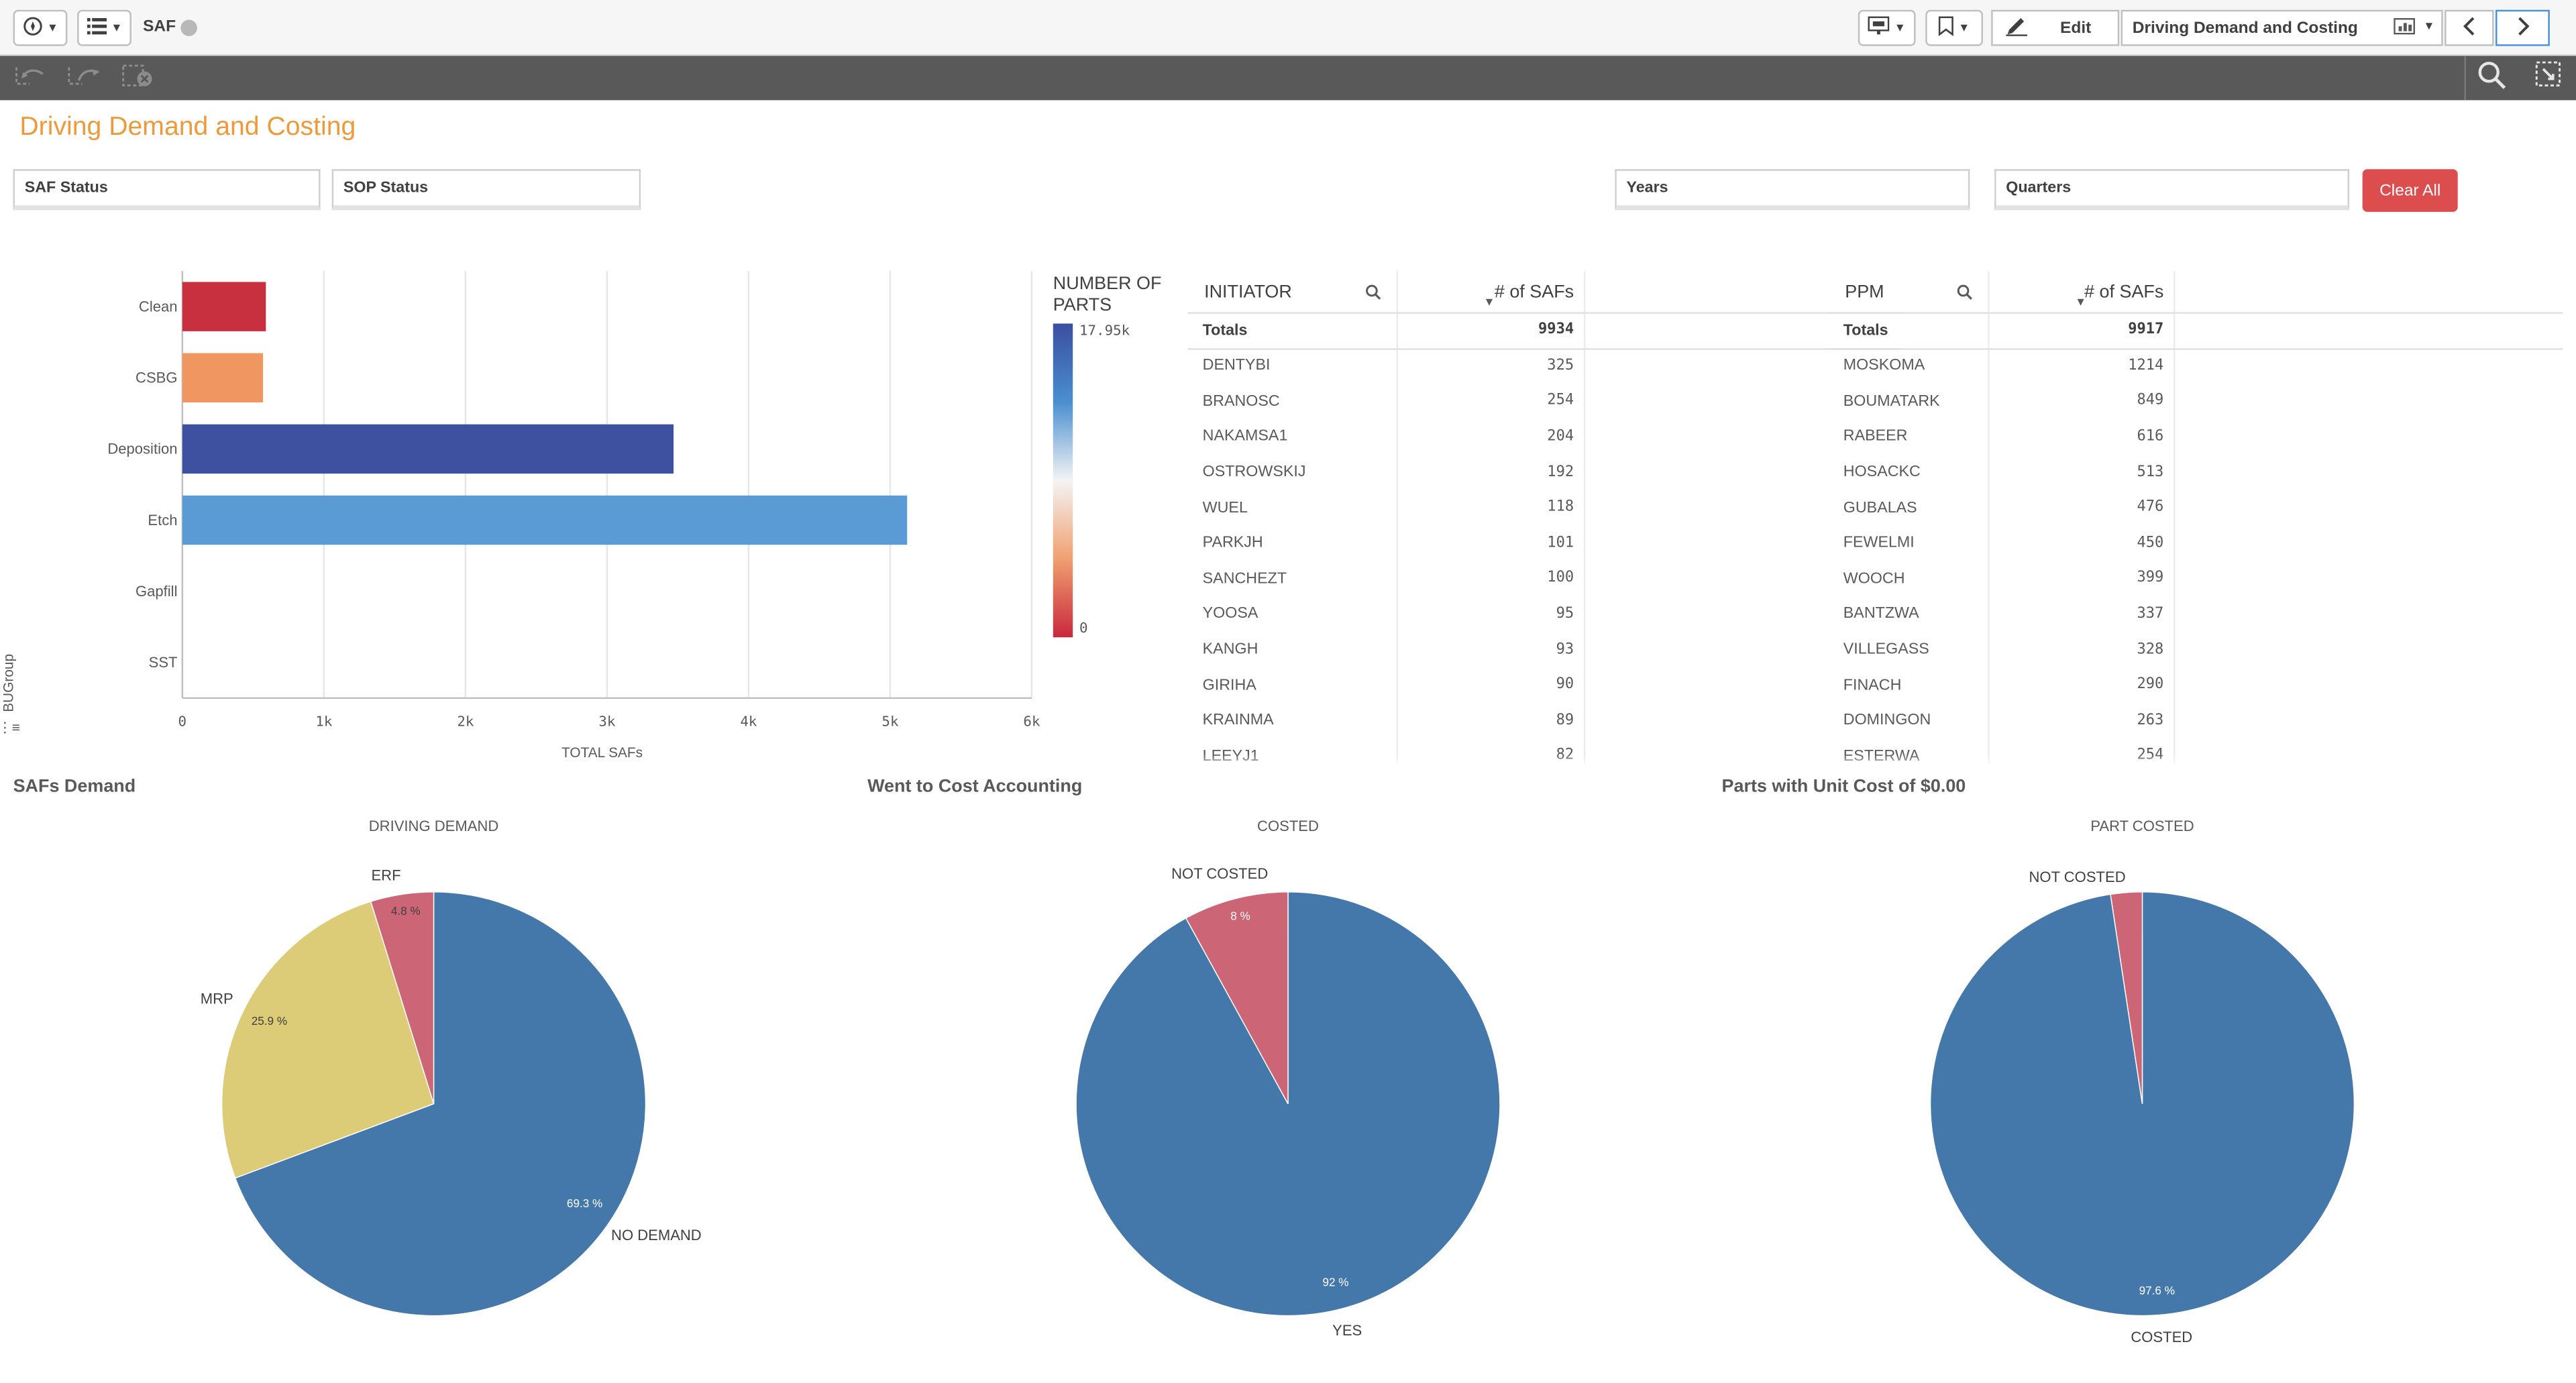  What do you see at coordinates (1546, 401) in the screenshot?
I see `table-row: BRANOSC 254` at bounding box center [1546, 401].